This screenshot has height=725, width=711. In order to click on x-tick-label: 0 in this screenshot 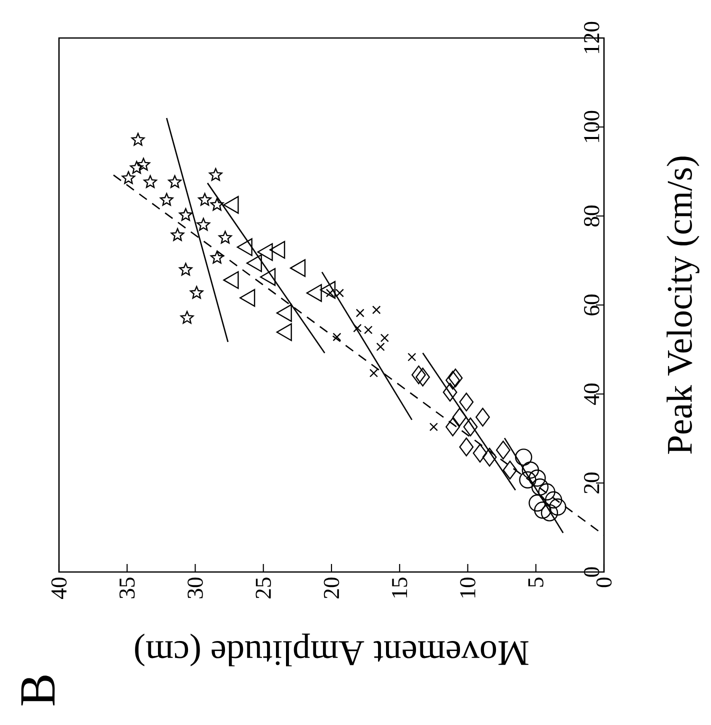, I will do `click(604, 583)`.